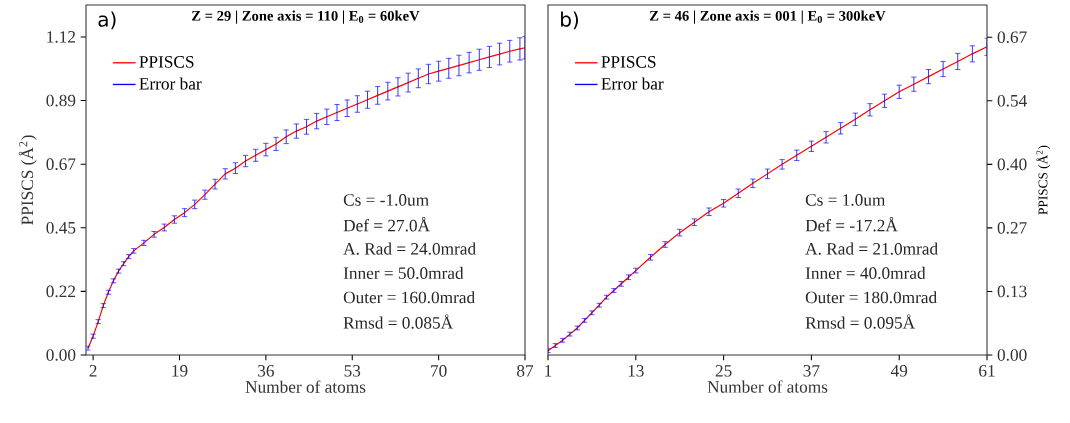 Image resolution: width=1070 pixels, height=423 pixels. What do you see at coordinates (386, 200) in the screenshot?
I see `annotation: Cs = -1.0um` at bounding box center [386, 200].